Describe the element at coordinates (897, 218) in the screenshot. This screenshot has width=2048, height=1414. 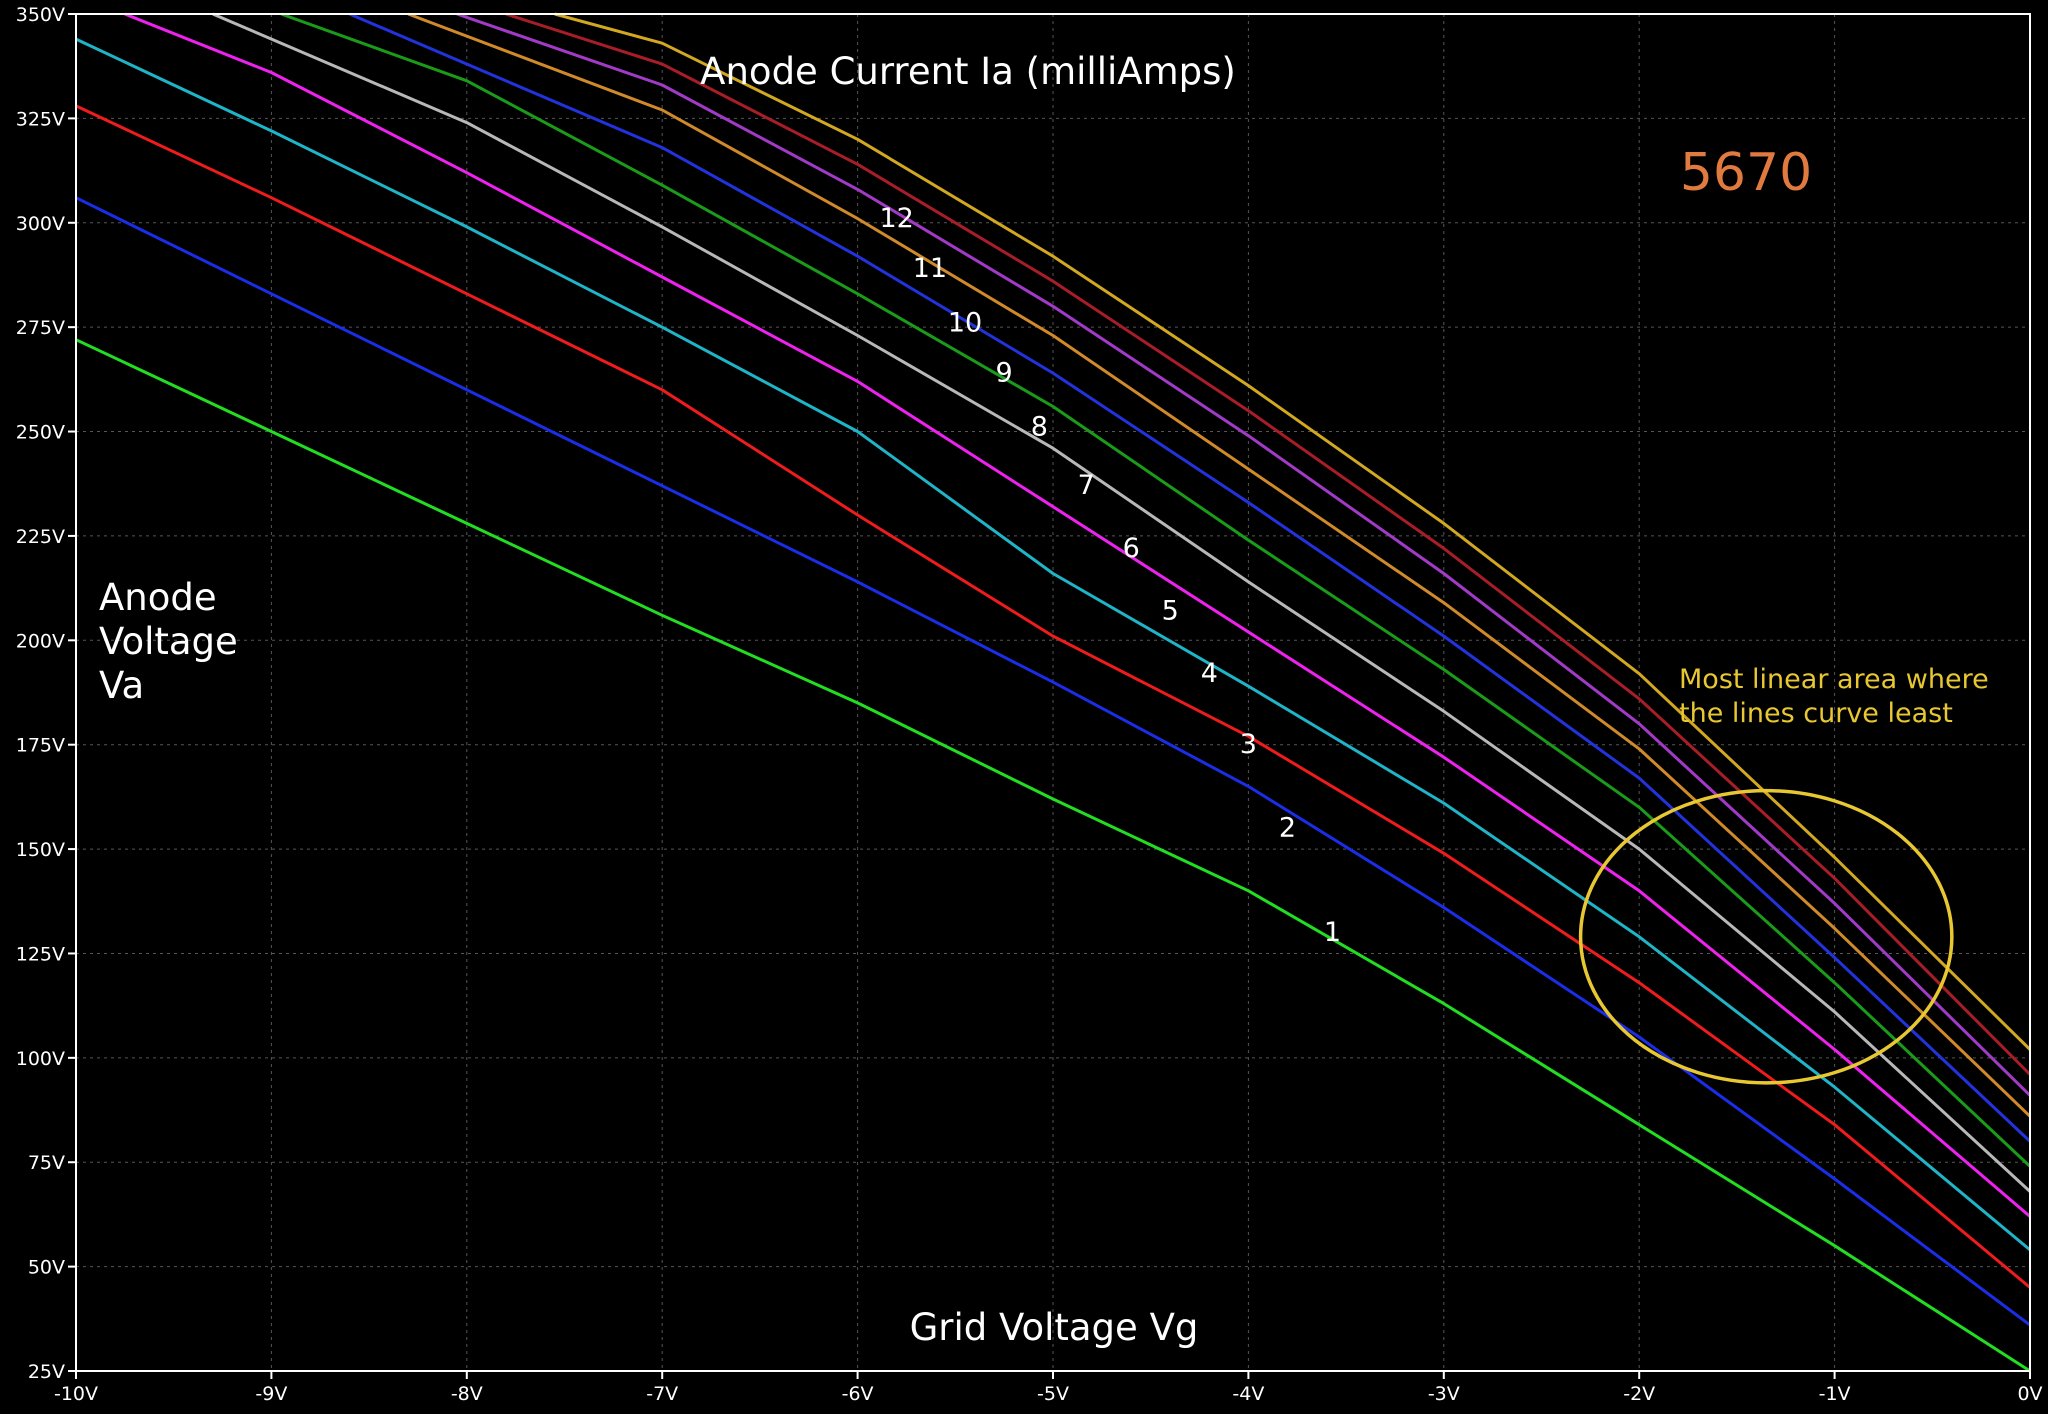
I see `series-label-12: 12` at that location.